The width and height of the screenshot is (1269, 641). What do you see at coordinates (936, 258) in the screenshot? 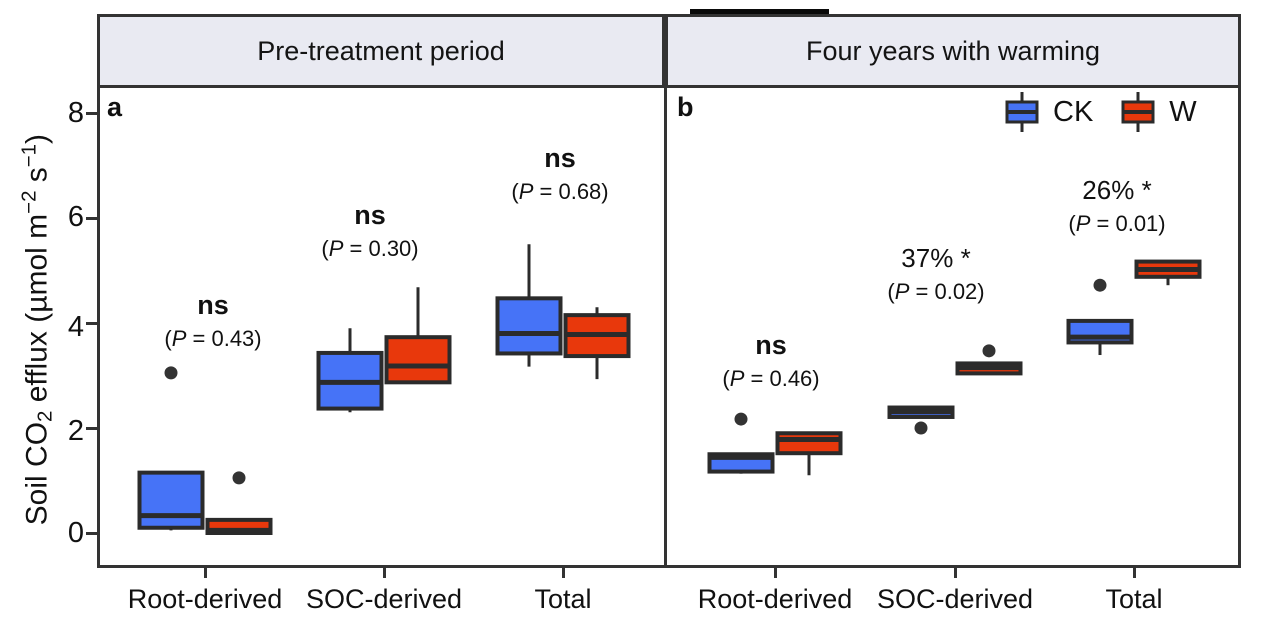
I see `significance-stat: 37% *` at bounding box center [936, 258].